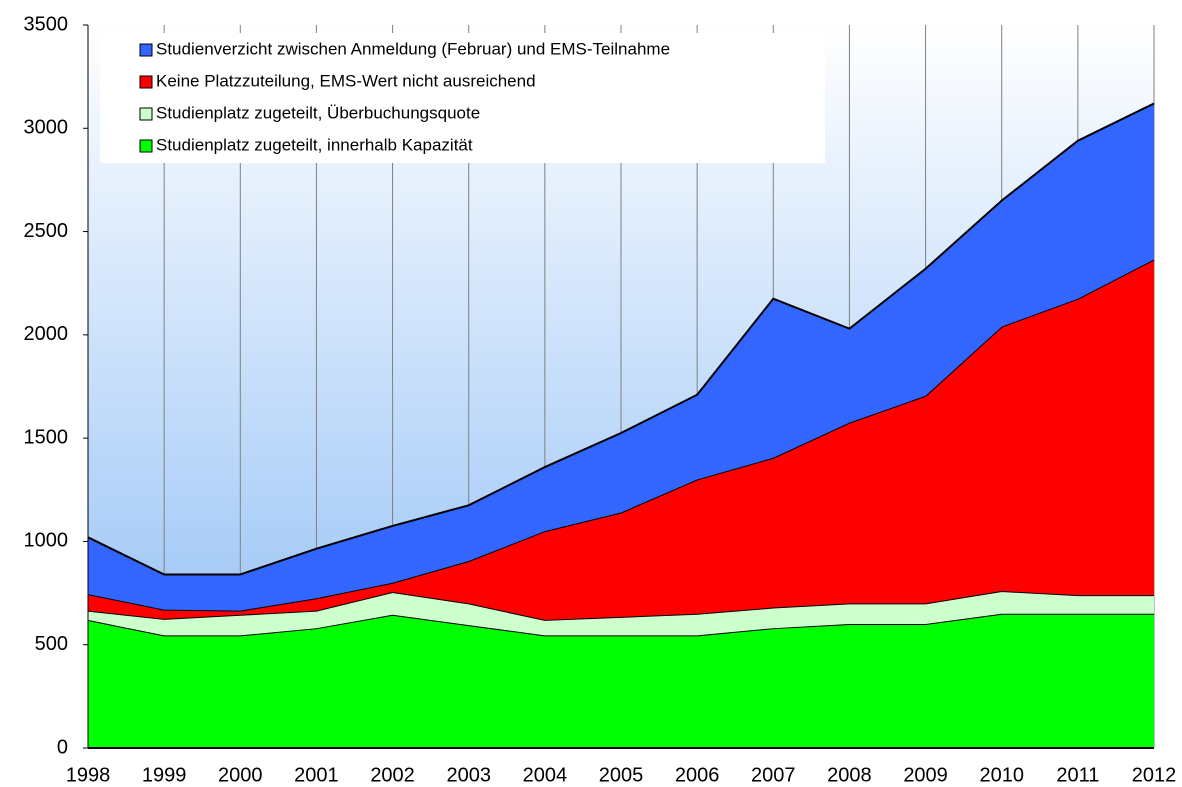 The image size is (1182, 787). Describe the element at coordinates (925, 775) in the screenshot. I see `x-tick-label: 2009` at that location.